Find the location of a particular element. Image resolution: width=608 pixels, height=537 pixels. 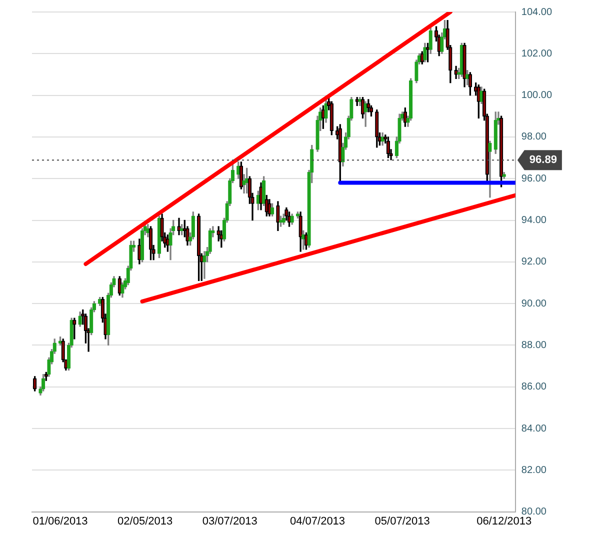

x-tick-label: 06/12/2013 is located at coordinates (504, 521).